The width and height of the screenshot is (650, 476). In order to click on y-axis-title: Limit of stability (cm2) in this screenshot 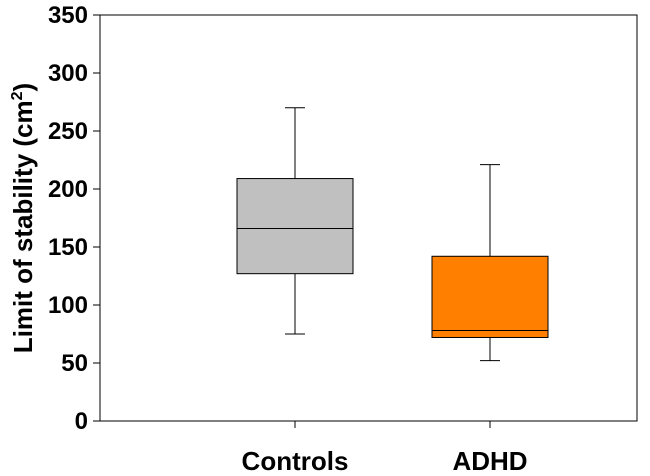, I will do `click(23, 218)`.